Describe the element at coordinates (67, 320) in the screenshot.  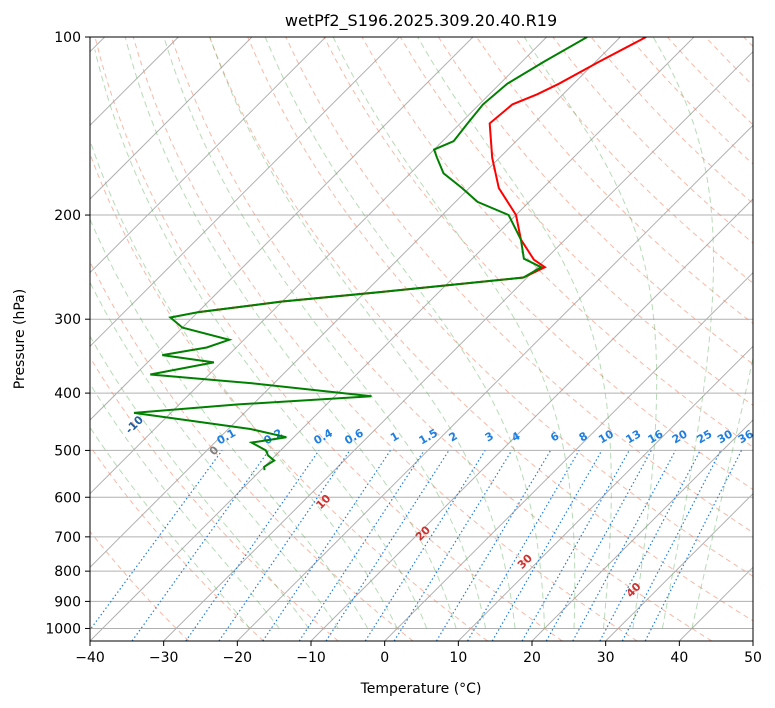
I see `y-tick-label: 300` at that location.